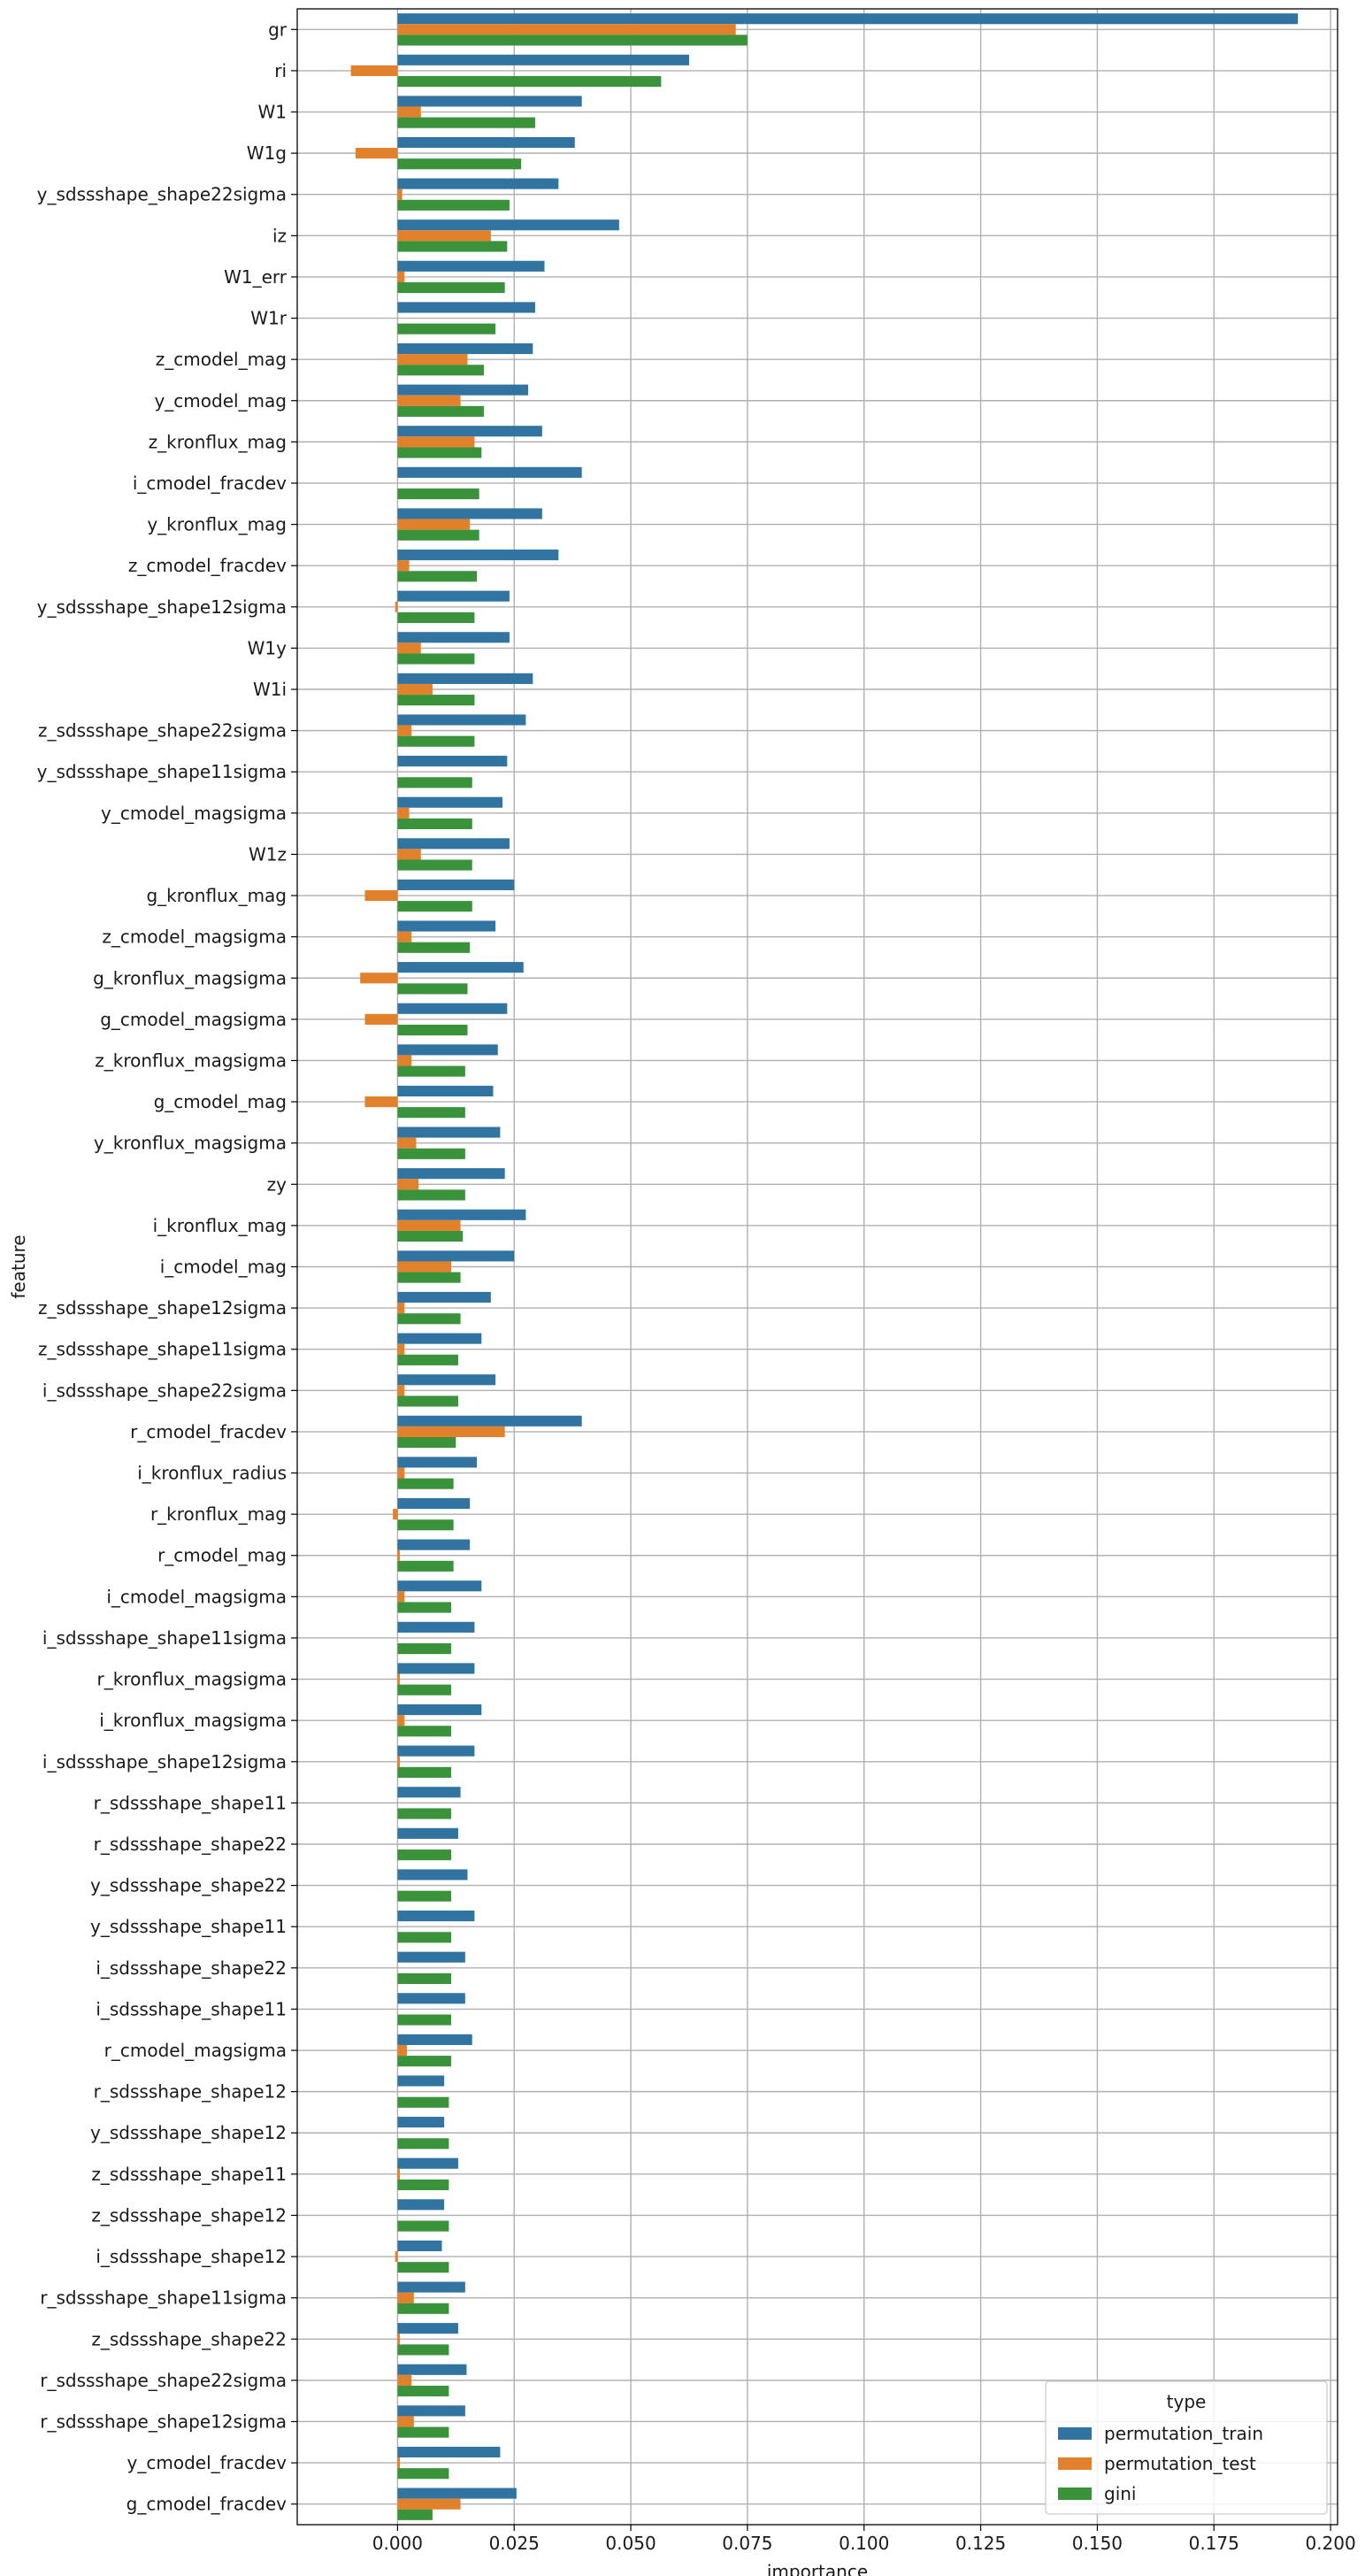 The image size is (1365, 2576). What do you see at coordinates (220, 400) in the screenshot?
I see `y-tick-label: y_cmodel_mag` at bounding box center [220, 400].